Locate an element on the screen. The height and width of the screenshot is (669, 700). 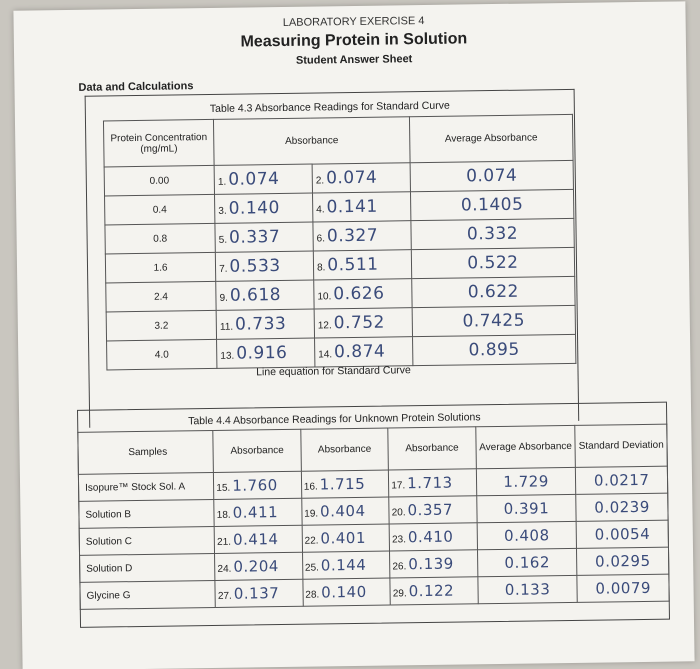
absorbance-cell: 5. 0.337 is located at coordinates (264, 237).